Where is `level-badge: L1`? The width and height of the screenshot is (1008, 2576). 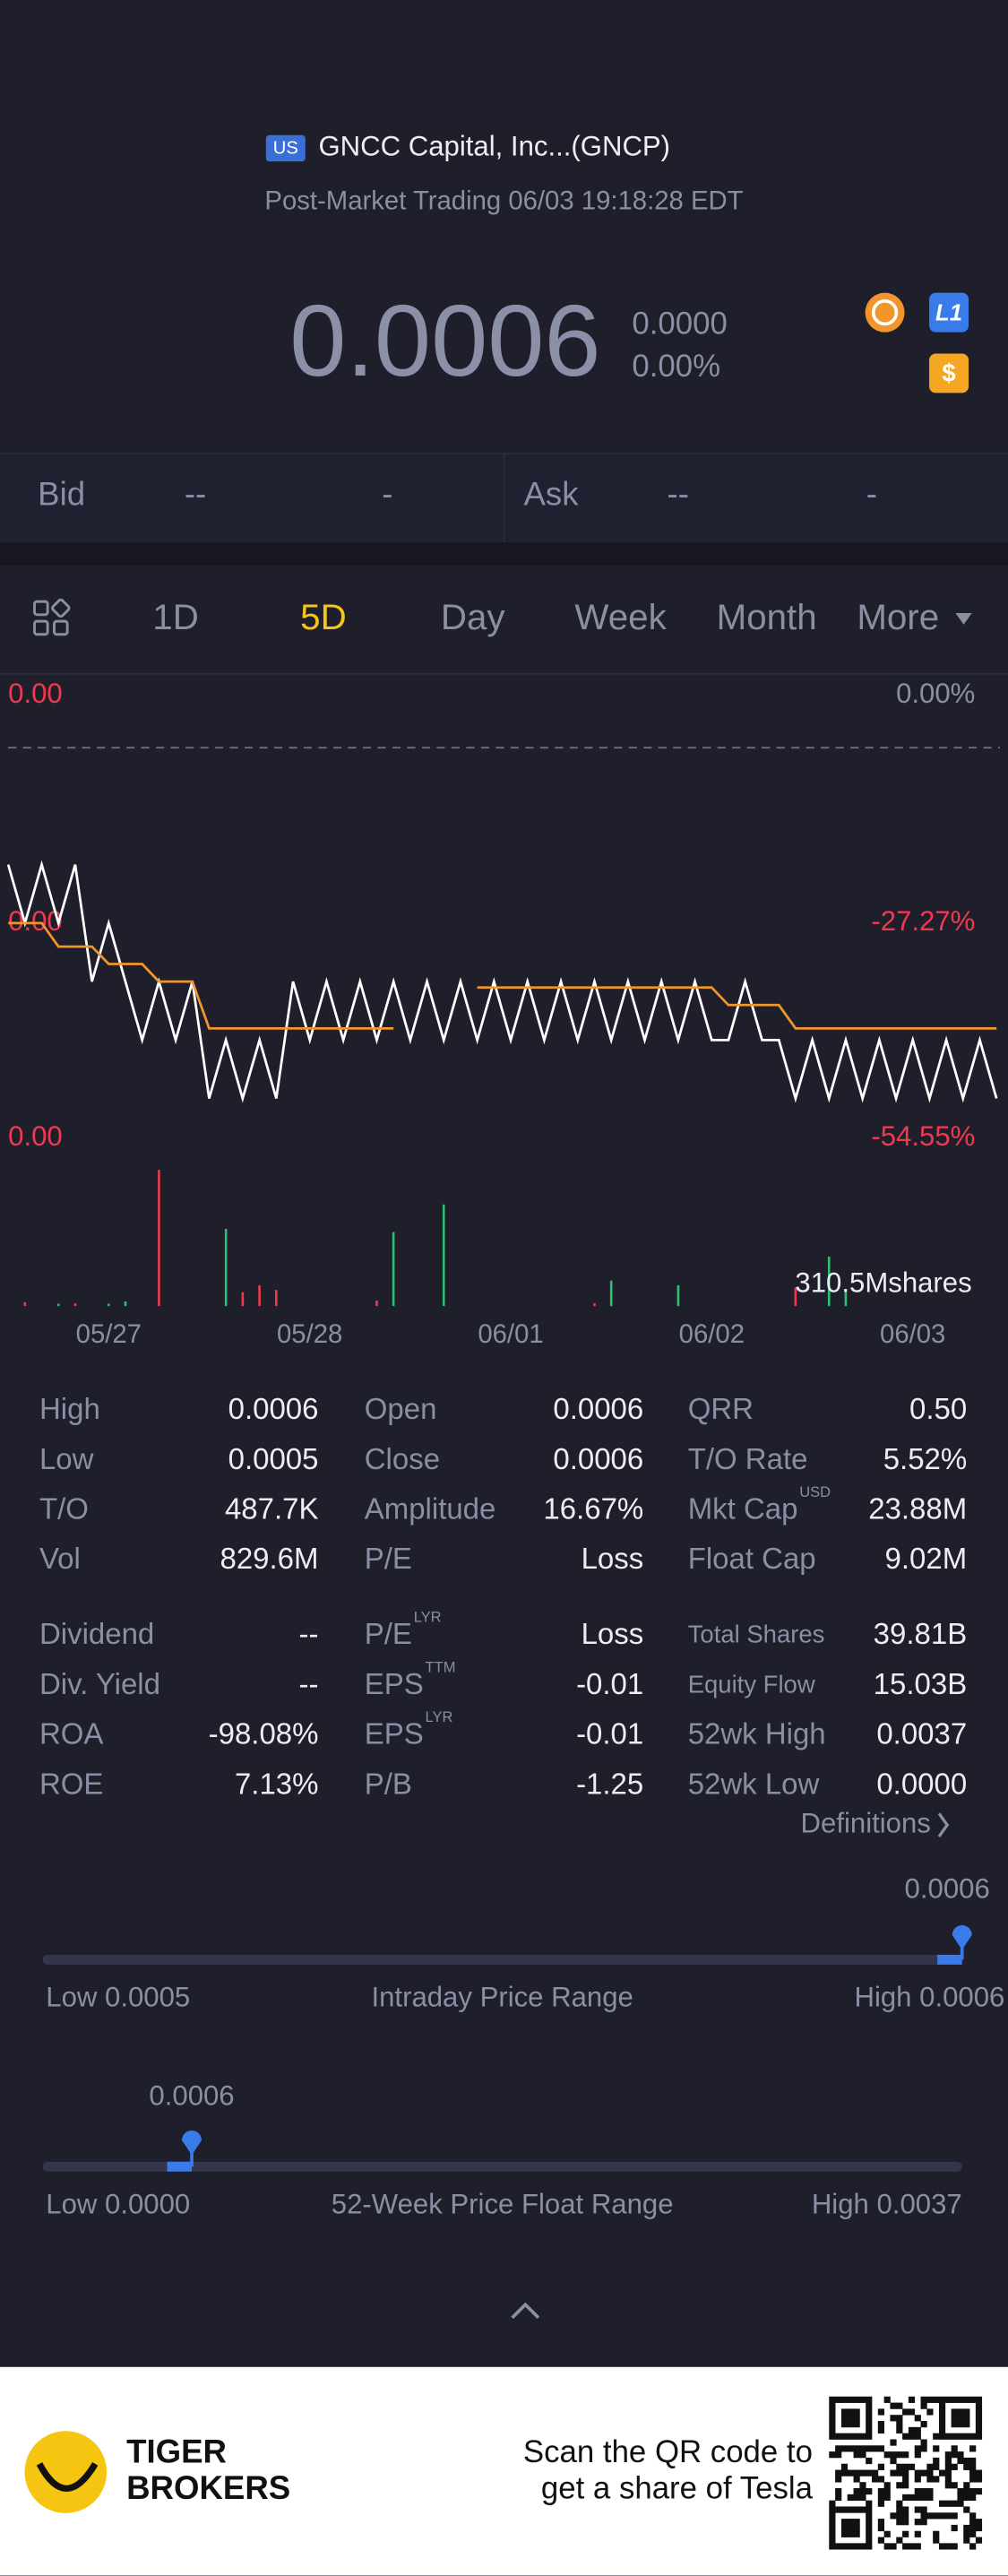
level-badge: L1 is located at coordinates (948, 312).